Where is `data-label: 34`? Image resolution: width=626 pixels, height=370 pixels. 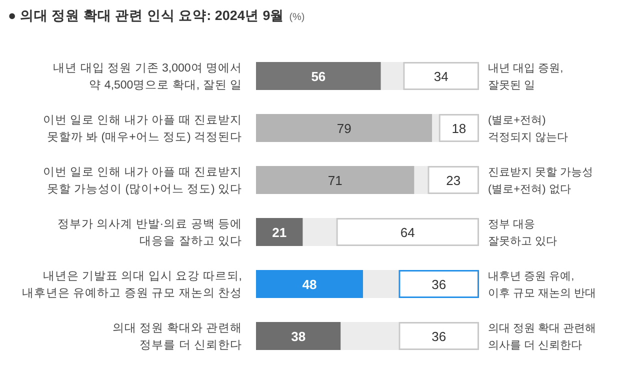 data-label: 34 is located at coordinates (441, 76).